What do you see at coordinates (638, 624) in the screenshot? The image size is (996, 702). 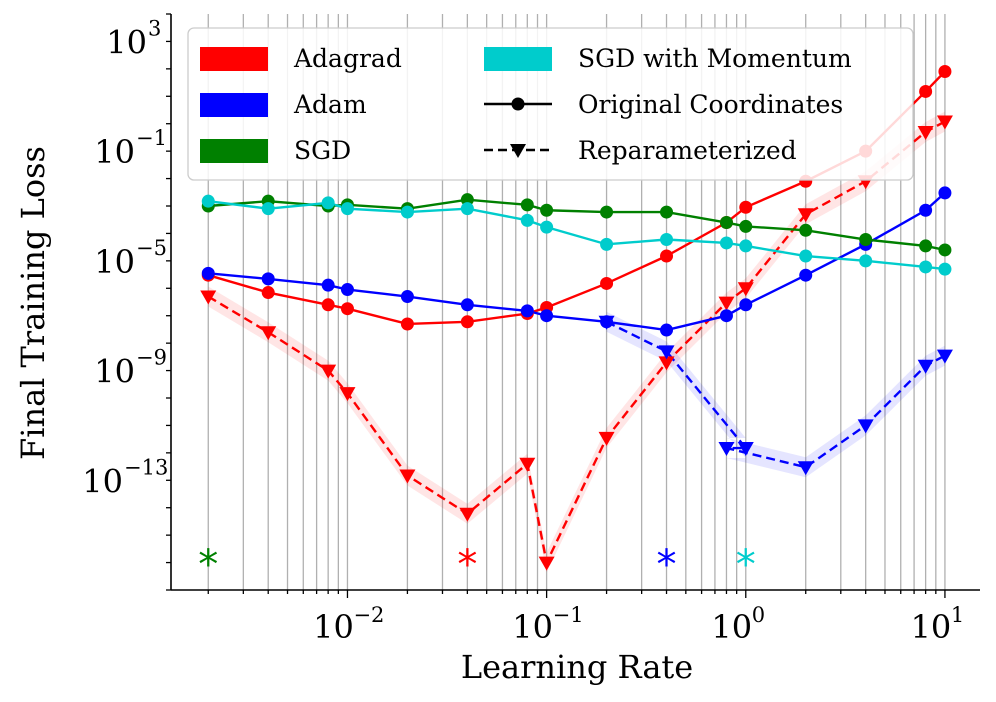 I see `x-tick-labels: 10 −2 10 −1 10 0 10 1` at bounding box center [638, 624].